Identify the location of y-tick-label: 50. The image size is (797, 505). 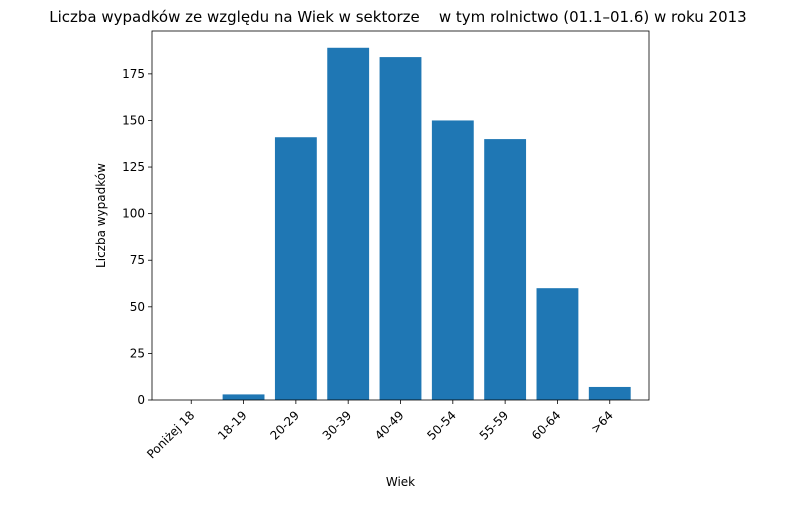
(137, 307).